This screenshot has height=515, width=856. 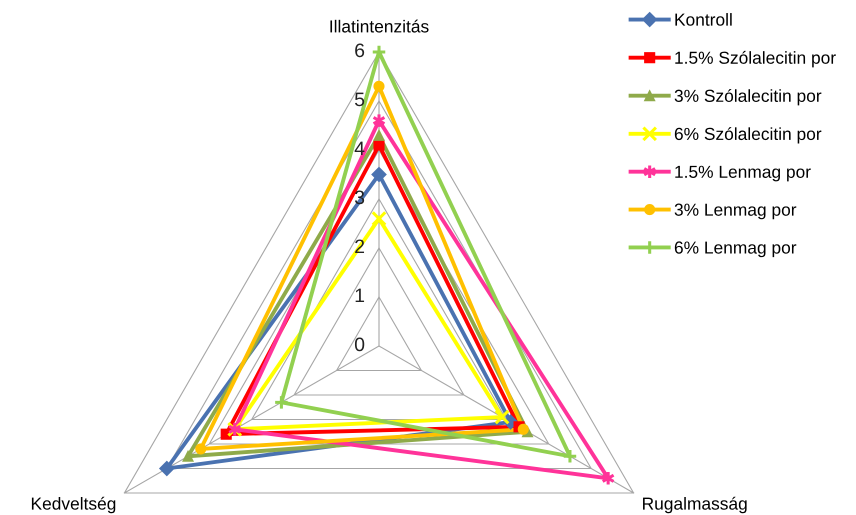 I want to click on spoke-label: Kedveltség, so click(x=74, y=505).